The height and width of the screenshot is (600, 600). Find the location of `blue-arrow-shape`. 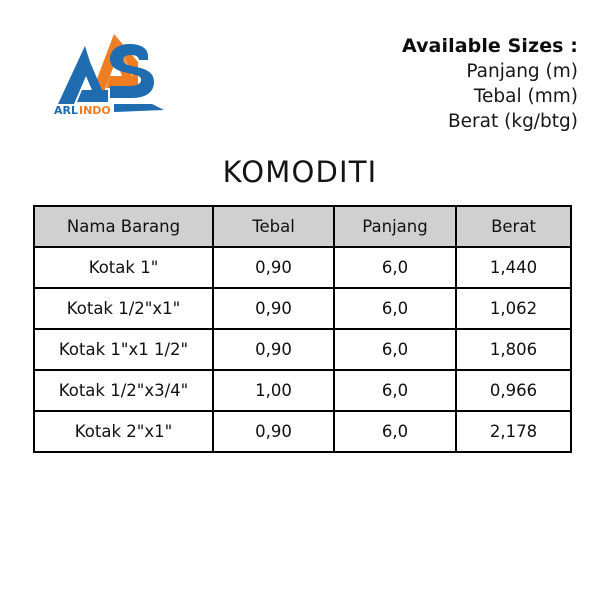

blue-arrow-shape is located at coordinates (139, 108).